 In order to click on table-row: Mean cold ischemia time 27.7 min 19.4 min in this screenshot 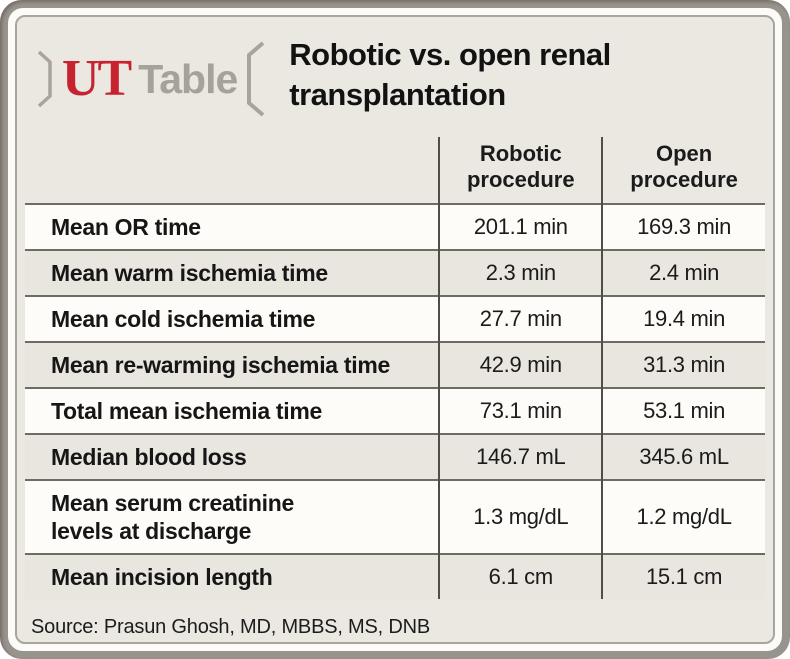, I will do `click(395, 318)`.